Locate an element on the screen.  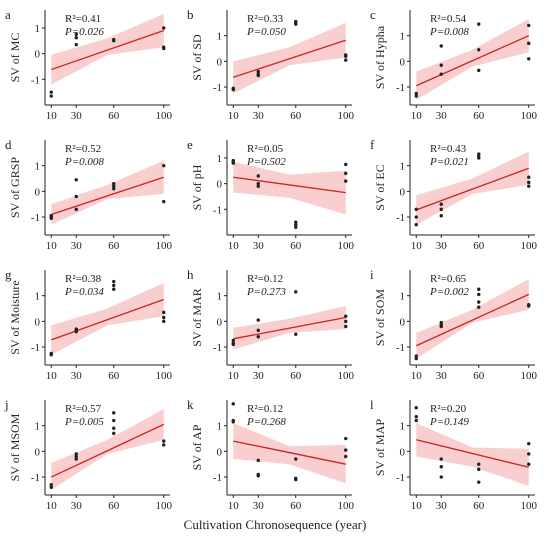
panel-letter: h is located at coordinates (190, 274).